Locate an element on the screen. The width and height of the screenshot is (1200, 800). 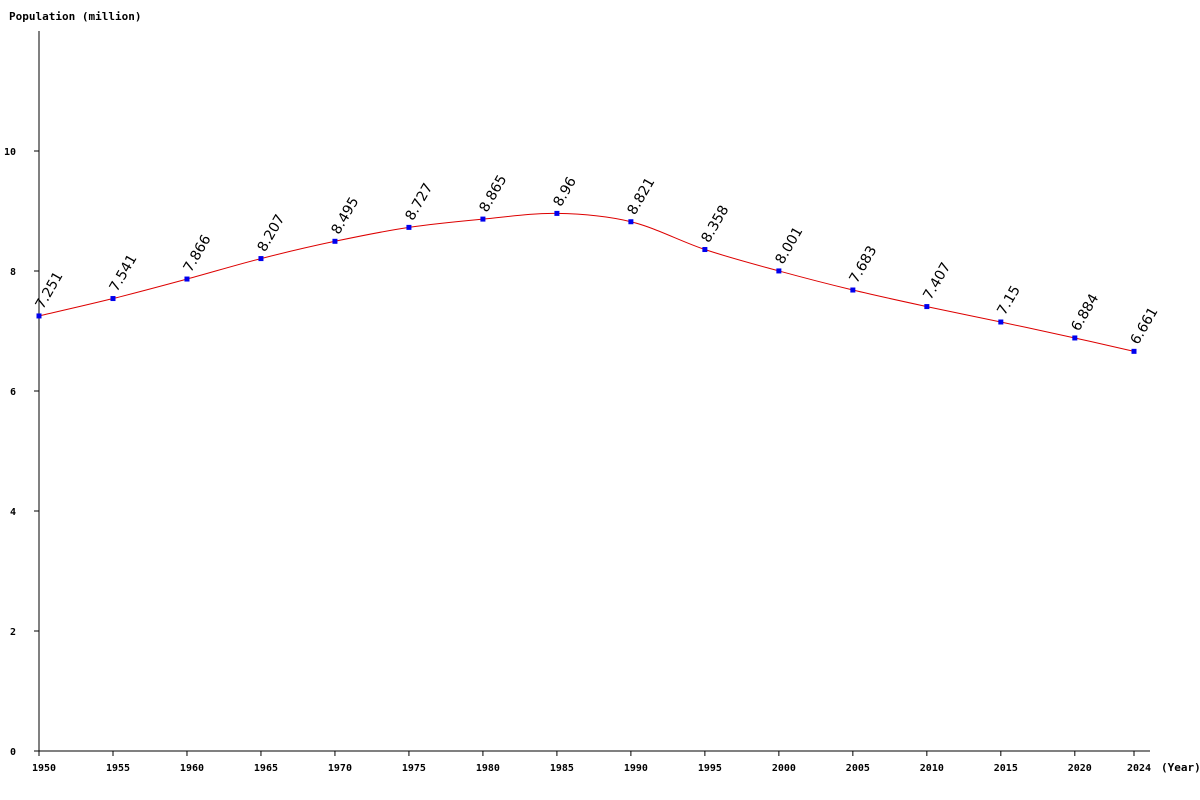
y-tick-label: 2 is located at coordinates (13, 632).